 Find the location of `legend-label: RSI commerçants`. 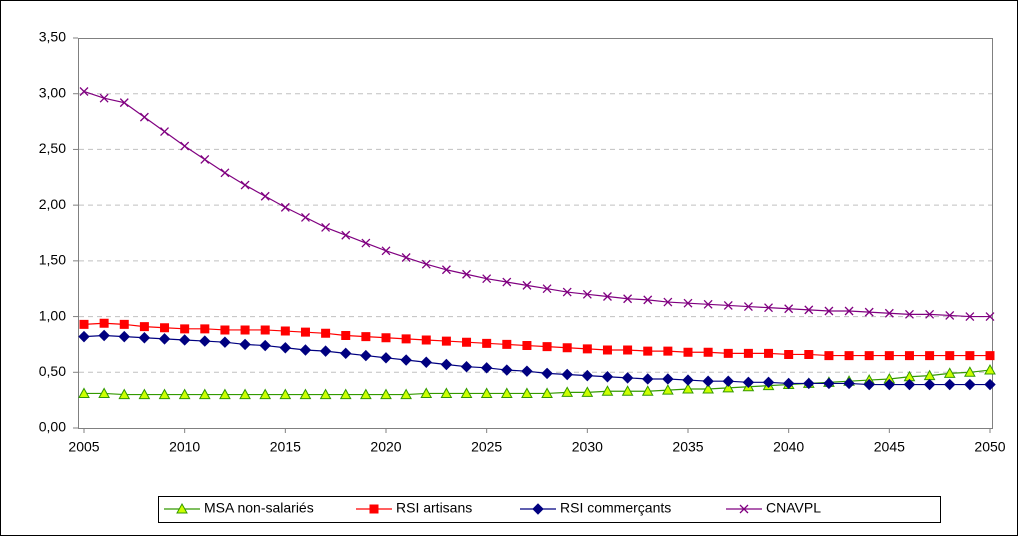

legend-label: RSI commerçants is located at coordinates (615, 508).